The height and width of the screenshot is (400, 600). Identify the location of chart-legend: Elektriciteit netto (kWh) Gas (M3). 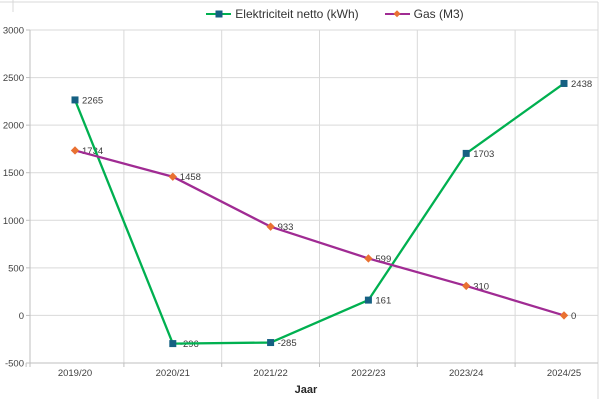
(317, 14).